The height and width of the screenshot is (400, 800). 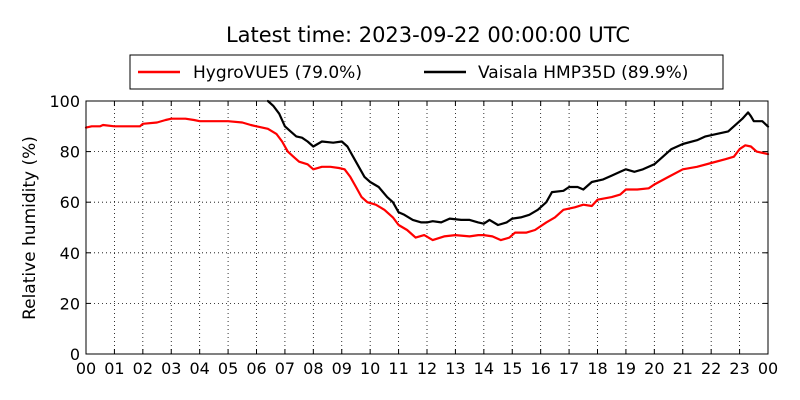 What do you see at coordinates (342, 368) in the screenshot?
I see `x-tick-label: 09` at bounding box center [342, 368].